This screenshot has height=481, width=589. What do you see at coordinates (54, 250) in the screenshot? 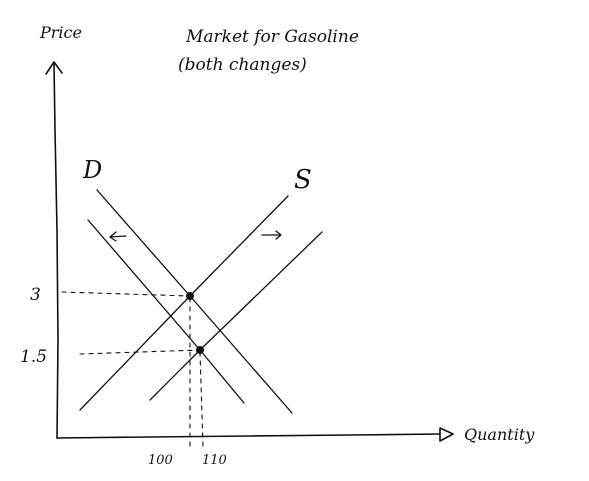
I see `y-axis` at bounding box center [54, 250].